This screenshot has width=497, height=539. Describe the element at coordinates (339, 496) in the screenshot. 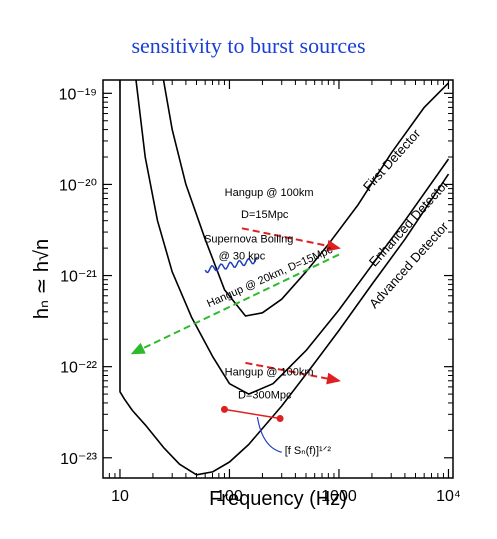

I see `x-tick-label: 1000` at that location.